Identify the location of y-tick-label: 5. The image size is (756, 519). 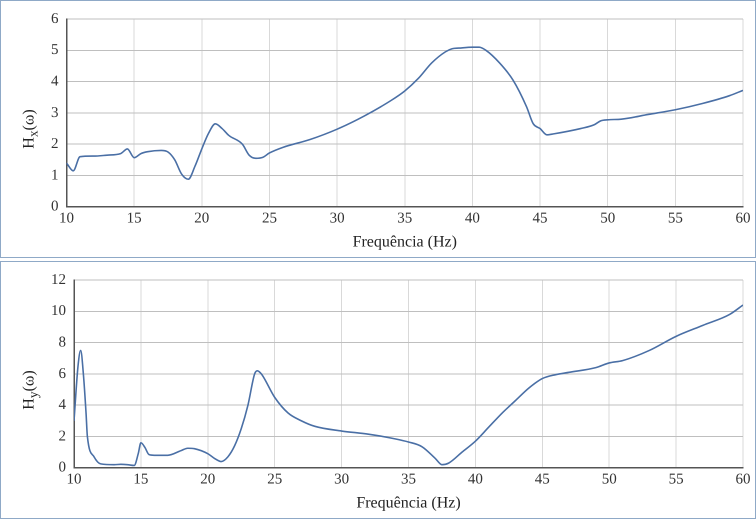
(54, 50).